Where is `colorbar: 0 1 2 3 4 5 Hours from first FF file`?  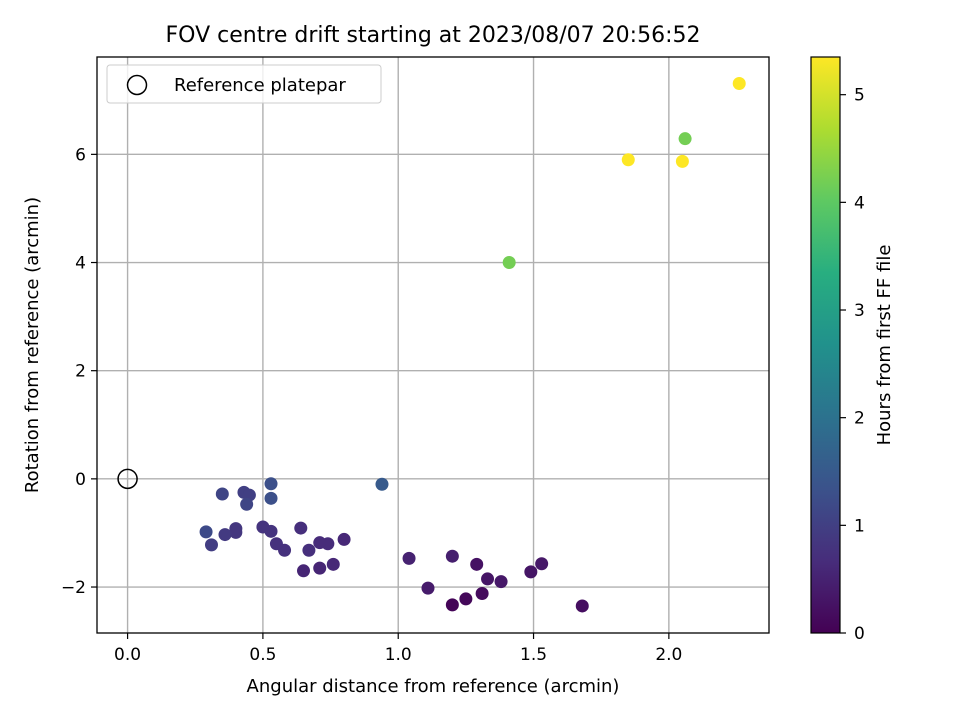 colorbar: 0 1 2 3 4 5 Hours from first FF file is located at coordinates (852, 350).